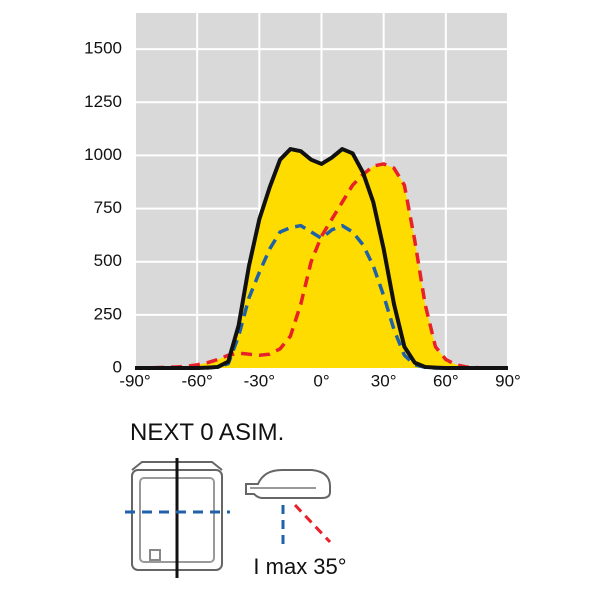 The width and height of the screenshot is (600, 605). I want to click on x-tick-label: 30°, so click(384, 380).